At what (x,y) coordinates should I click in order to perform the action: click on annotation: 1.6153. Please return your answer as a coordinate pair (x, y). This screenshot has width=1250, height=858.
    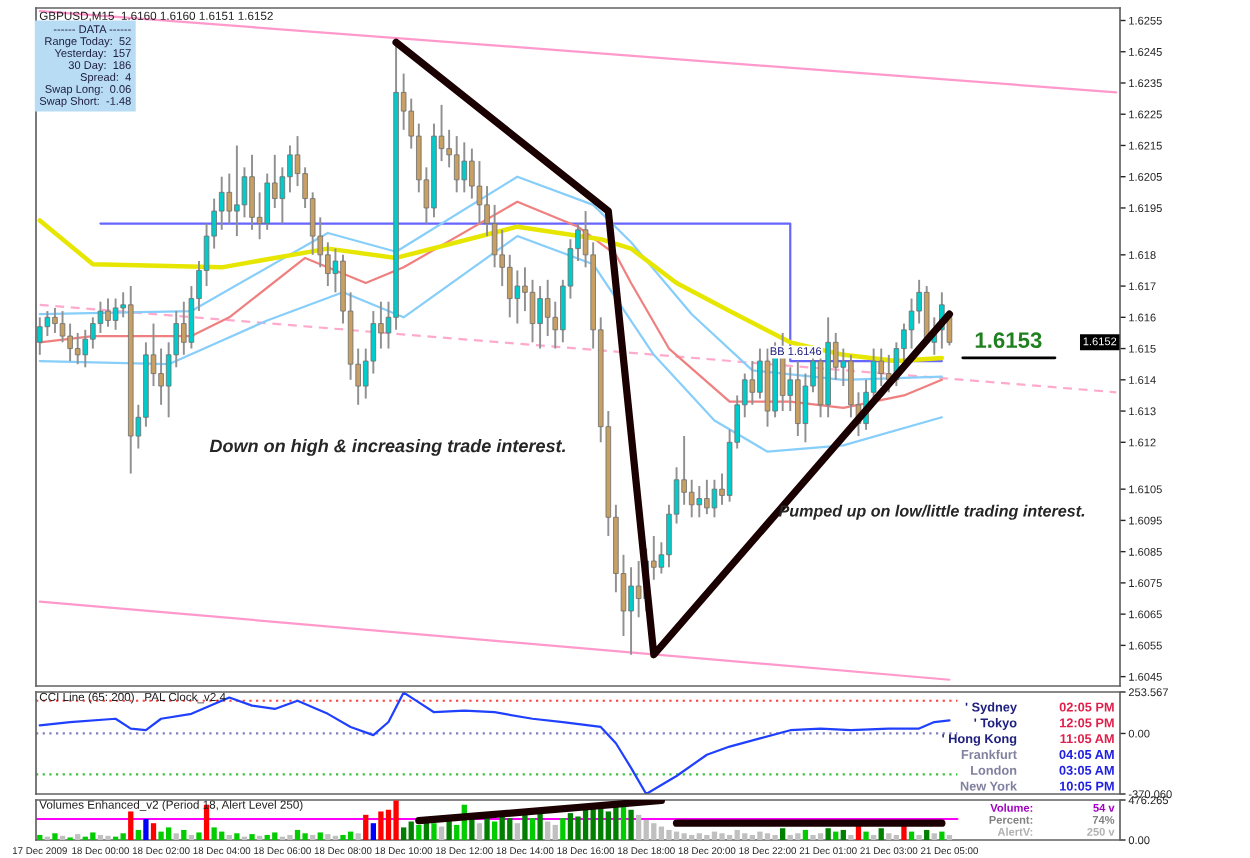
    Looking at the image, I should click on (1008, 340).